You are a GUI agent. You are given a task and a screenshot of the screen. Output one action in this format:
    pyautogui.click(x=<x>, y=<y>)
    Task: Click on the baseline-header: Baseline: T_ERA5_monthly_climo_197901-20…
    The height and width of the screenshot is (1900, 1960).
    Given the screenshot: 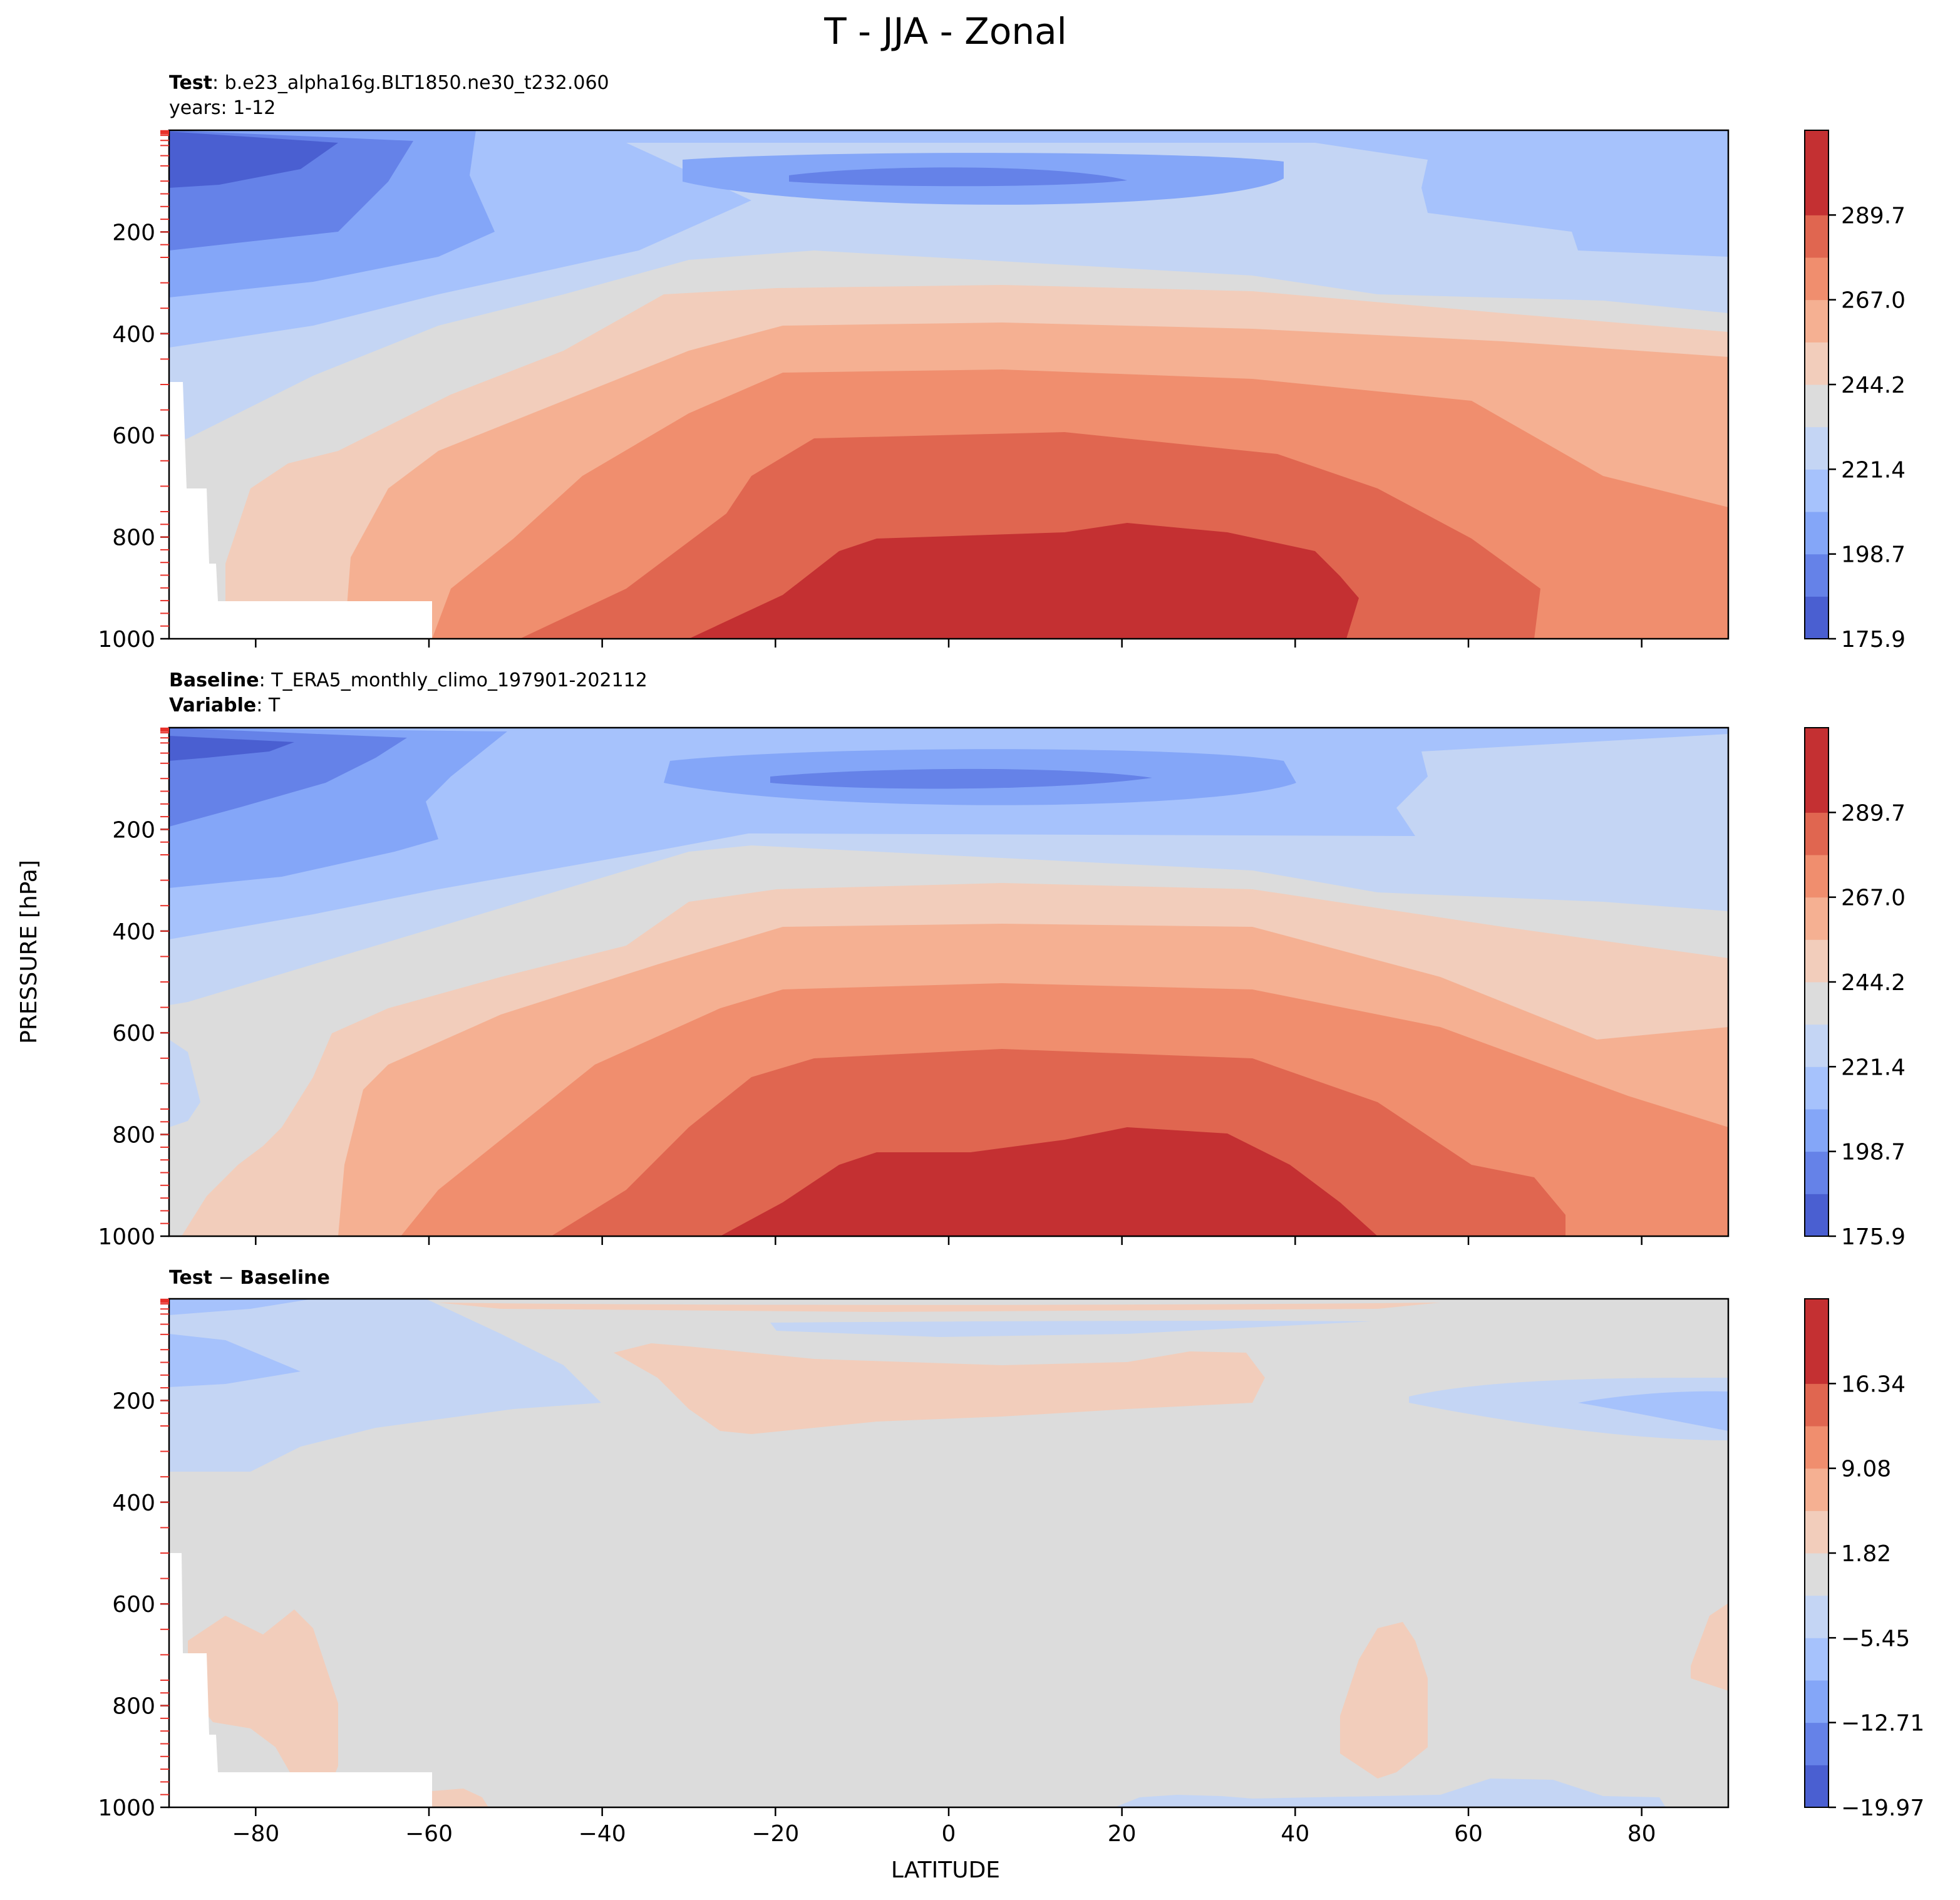 What is the action you would take?
    pyautogui.click(x=408, y=680)
    